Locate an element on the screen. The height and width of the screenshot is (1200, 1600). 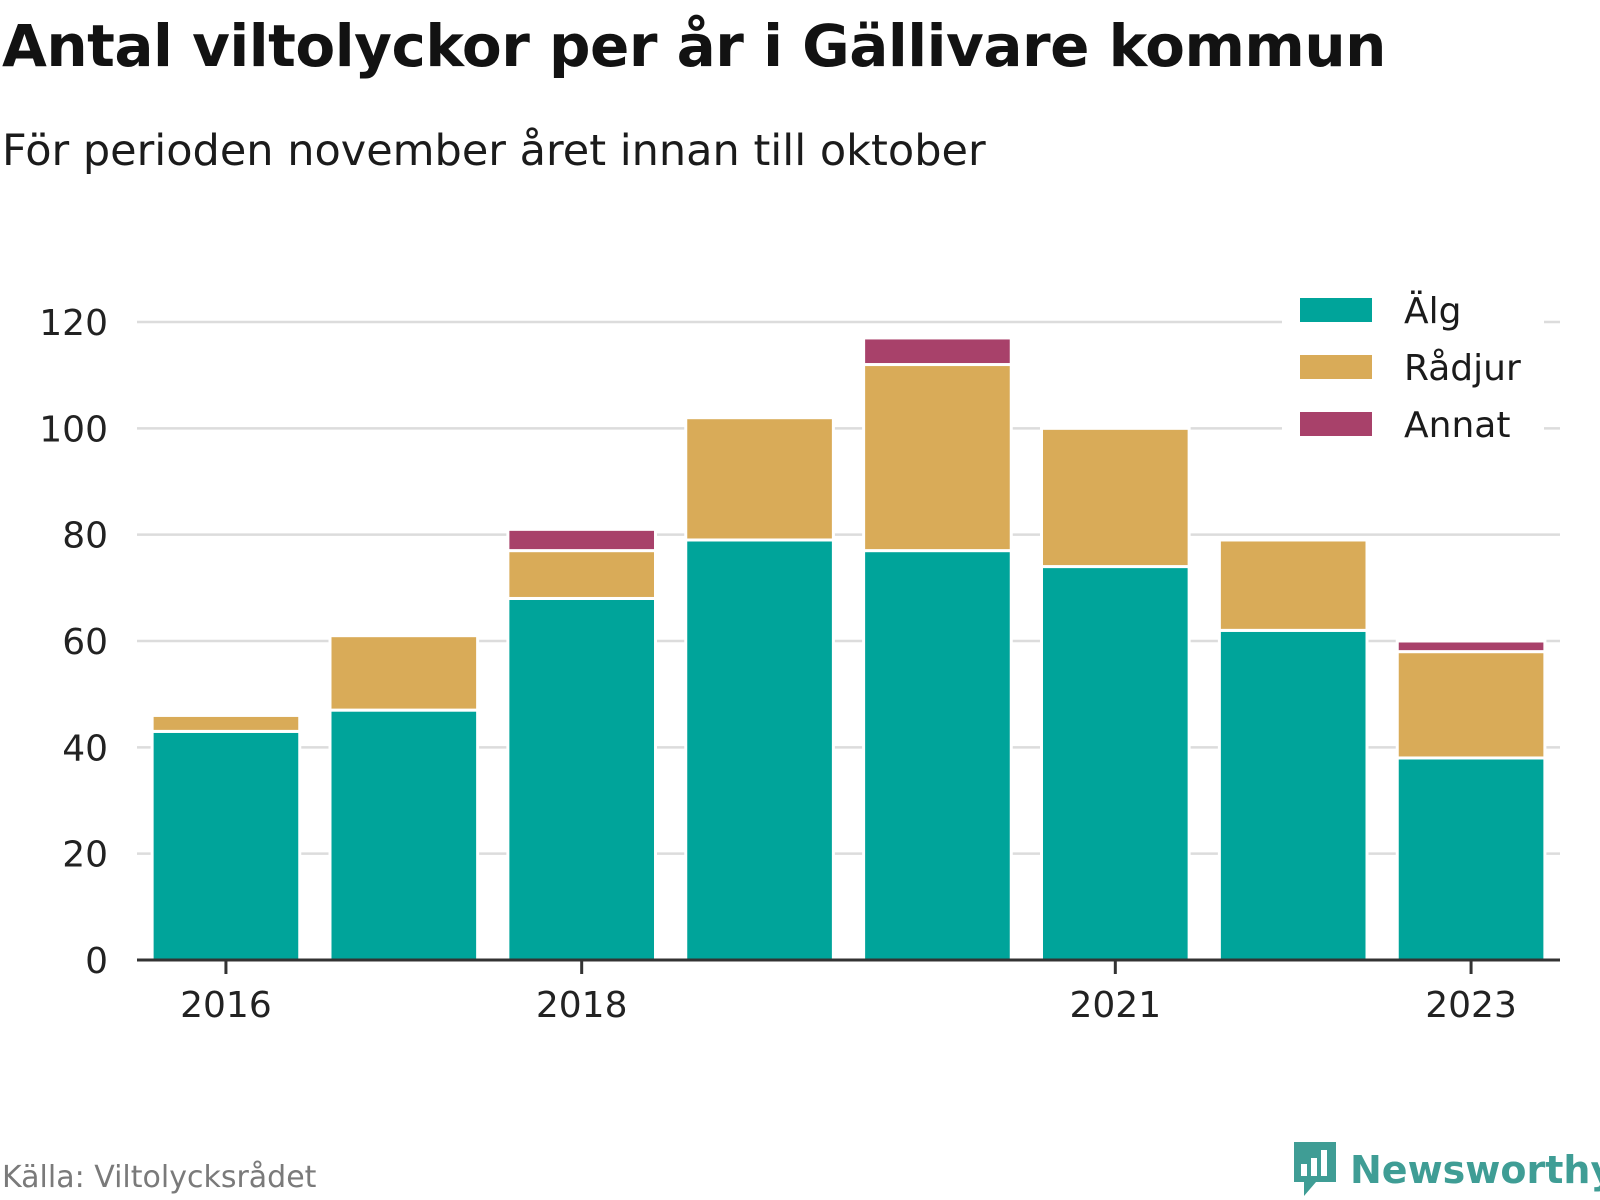
y-tick-label: 40 is located at coordinates (85, 748).